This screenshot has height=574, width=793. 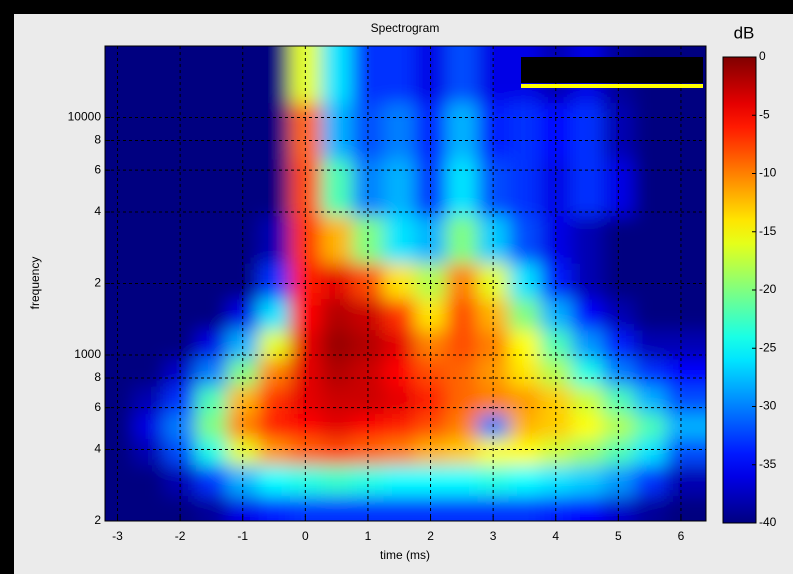 I want to click on y-tick-label: 6, so click(x=97, y=169).